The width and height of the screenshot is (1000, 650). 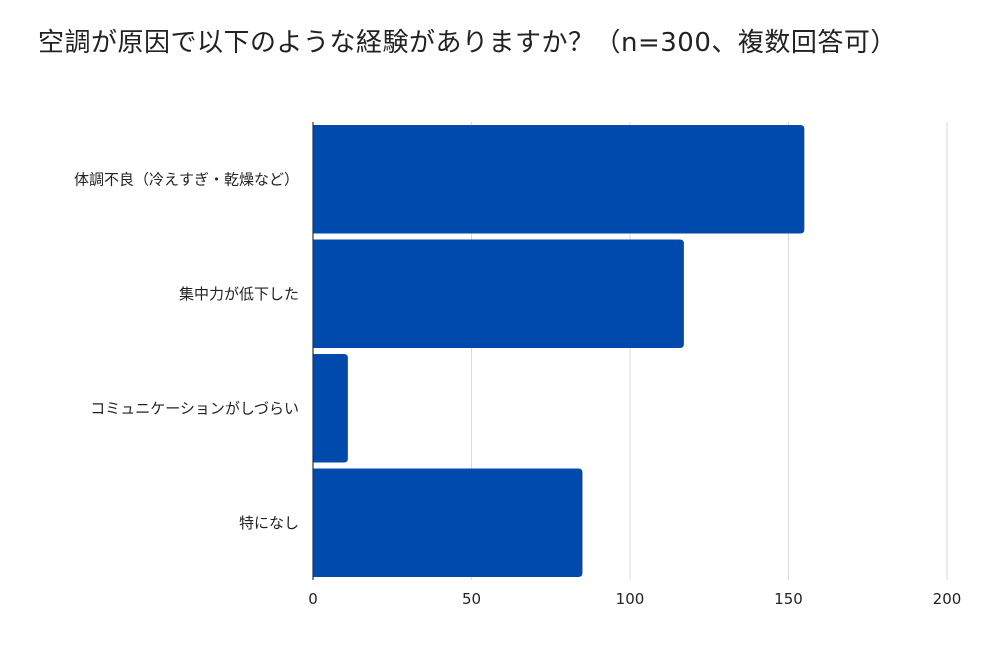 What do you see at coordinates (947, 599) in the screenshot?
I see `x-tick-label-200: 200` at bounding box center [947, 599].